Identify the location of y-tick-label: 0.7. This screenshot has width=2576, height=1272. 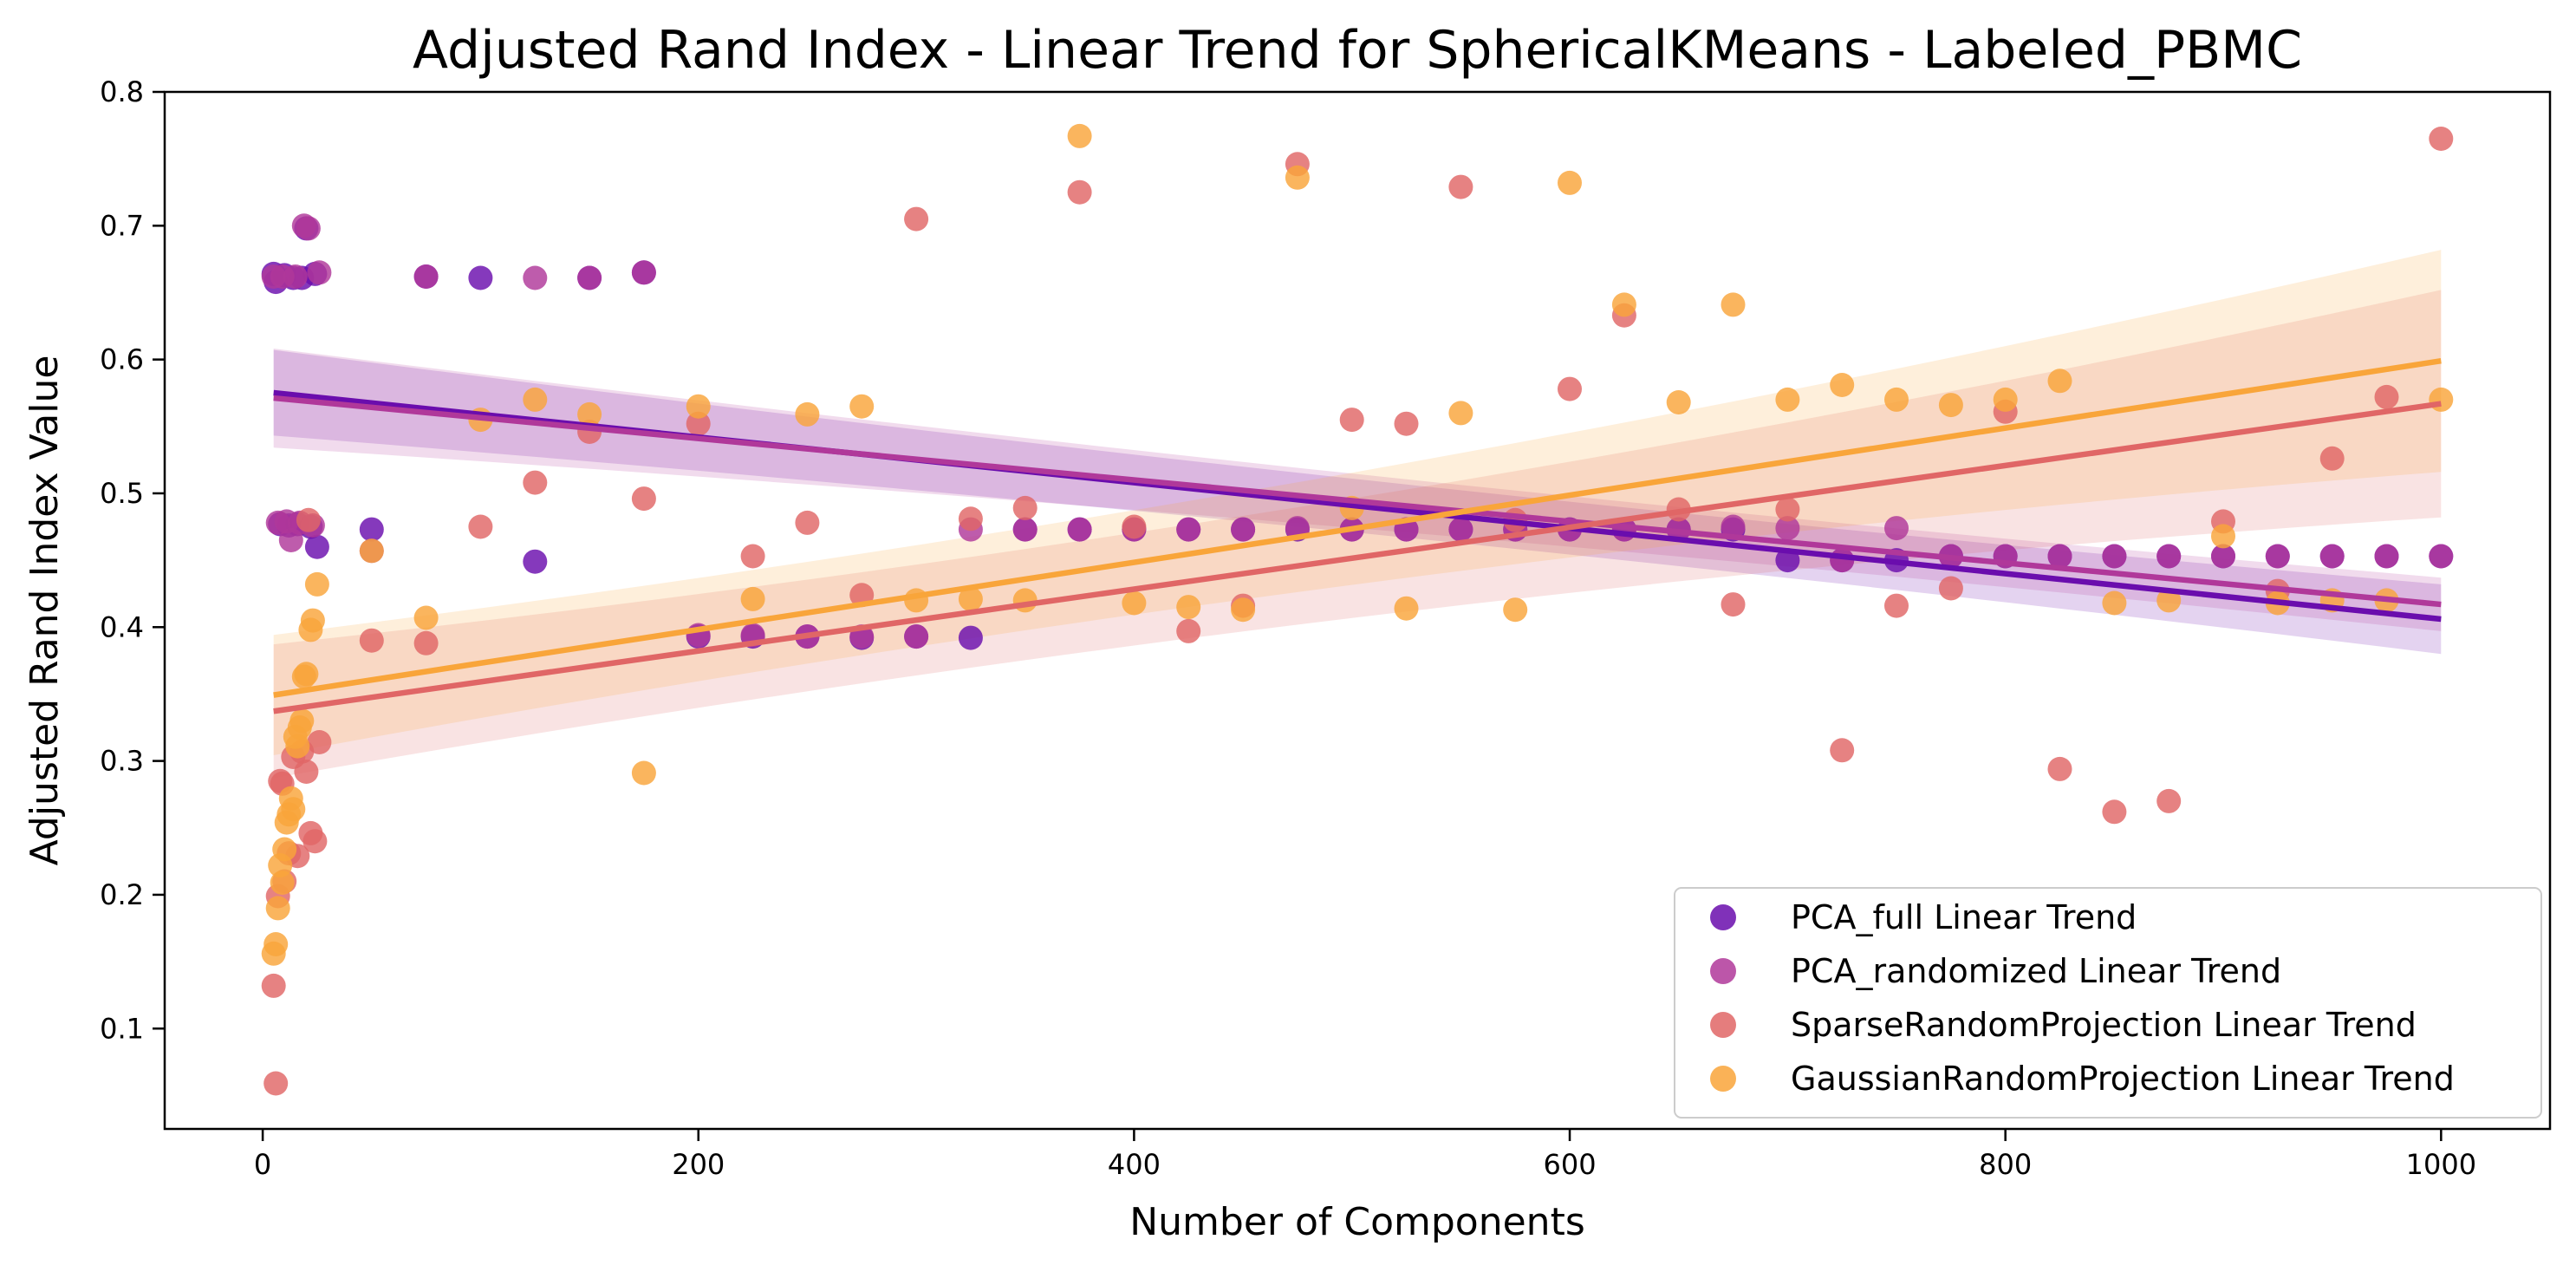
(122, 226).